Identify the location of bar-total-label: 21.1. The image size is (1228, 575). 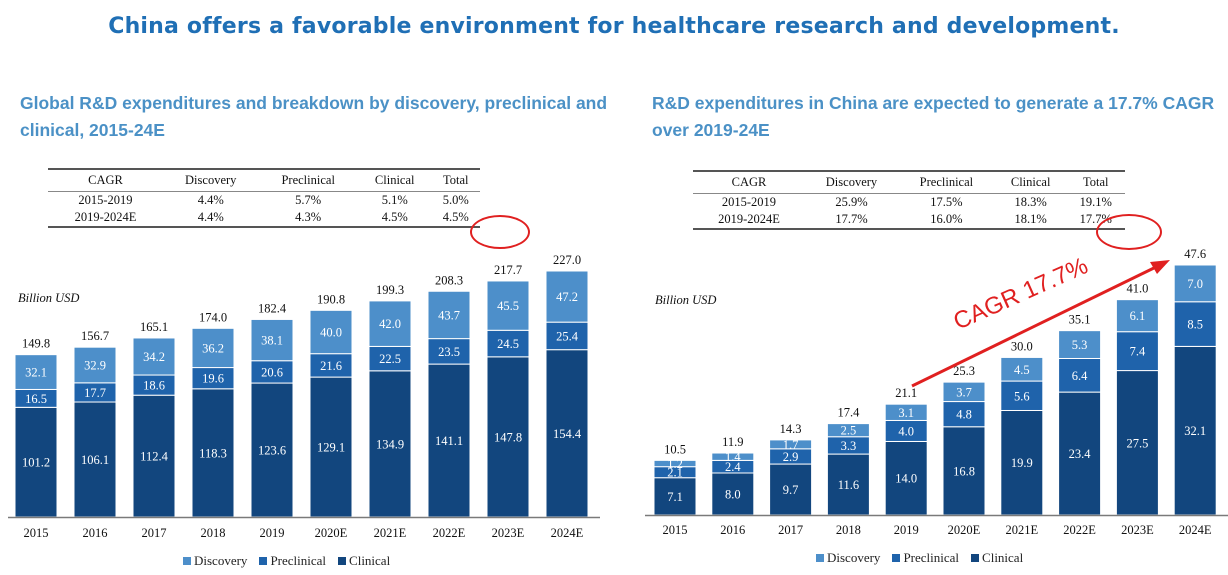
(906, 393).